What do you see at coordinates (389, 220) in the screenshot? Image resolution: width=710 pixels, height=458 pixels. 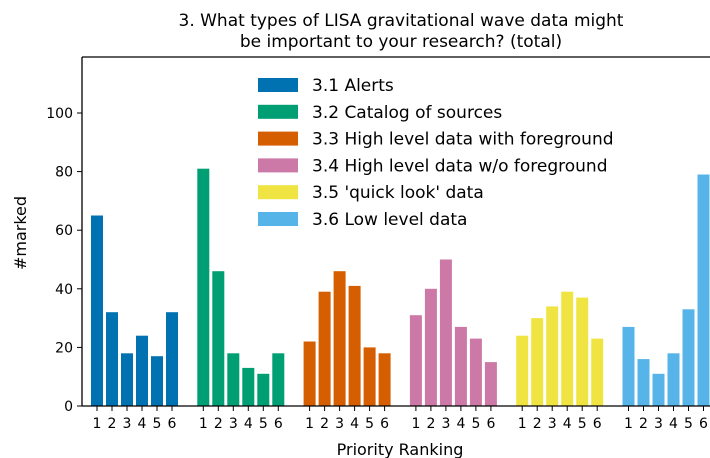 I see `legend-label-6: 3.6 Low level data` at bounding box center [389, 220].